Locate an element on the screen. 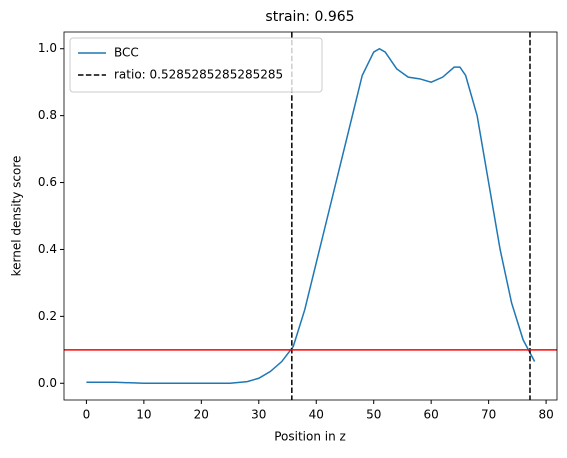  x-tick-label: 50 is located at coordinates (373, 415).